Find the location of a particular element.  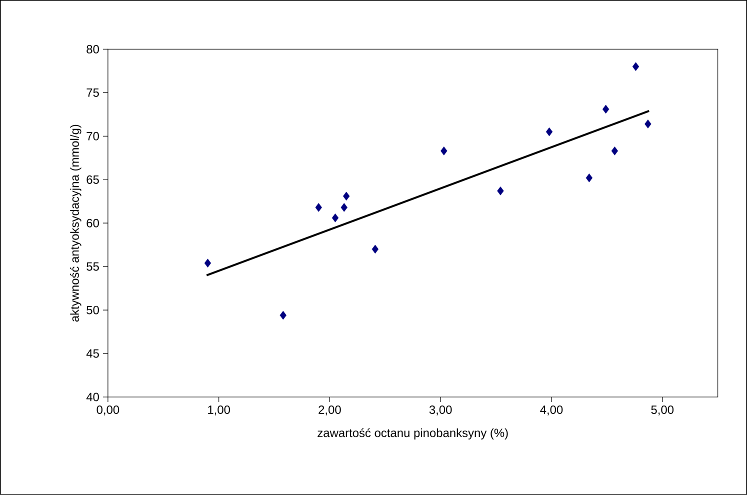

x-tick-label: 1,00 is located at coordinates (219, 411).